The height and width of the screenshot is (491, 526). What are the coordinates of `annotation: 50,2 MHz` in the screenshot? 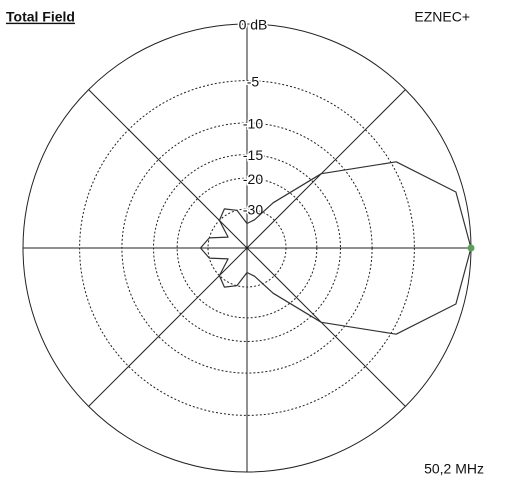 It's located at (454, 469).